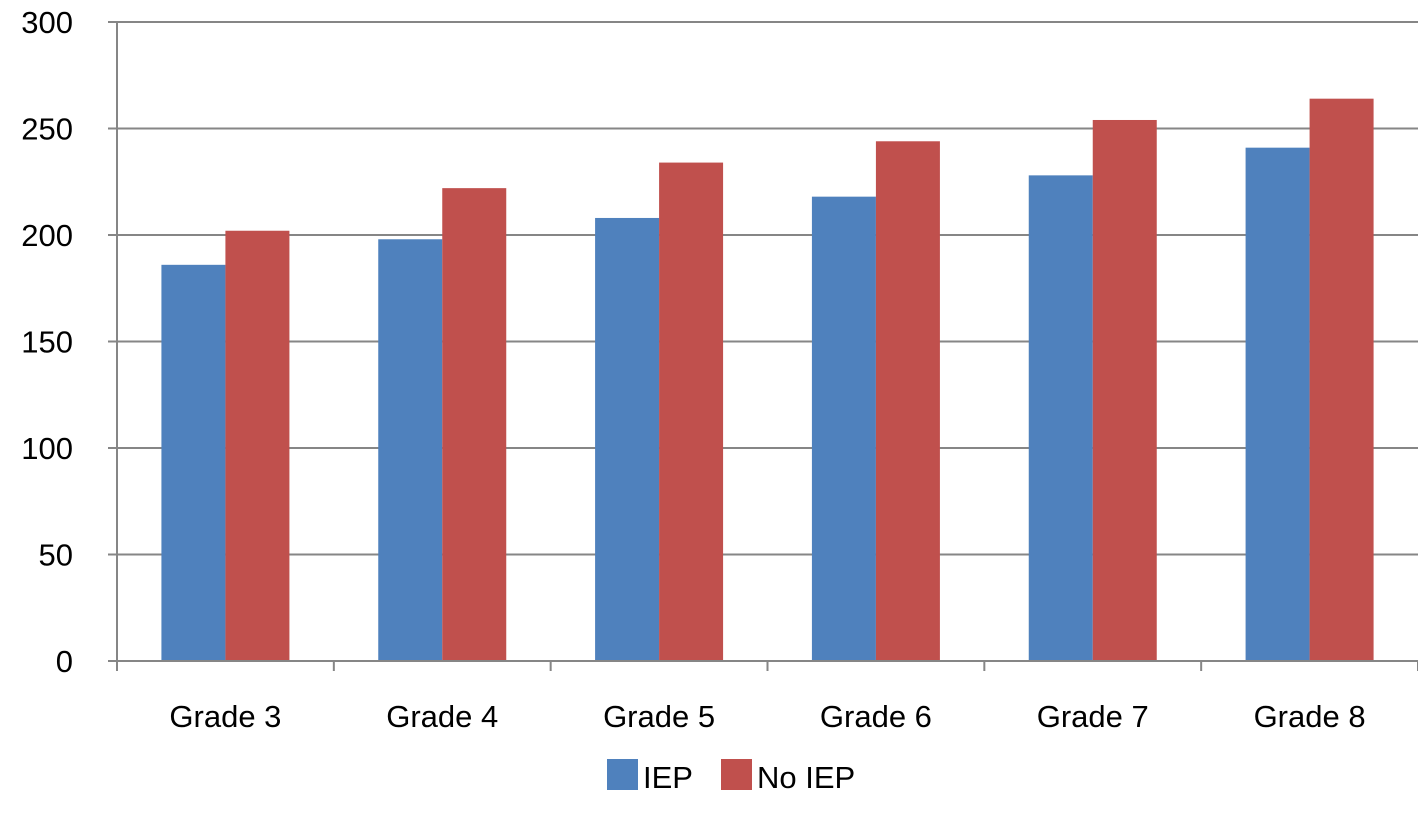 Image resolution: width=1418 pixels, height=823 pixels. What do you see at coordinates (622, 774) in the screenshot?
I see `legend-swatch-iep` at bounding box center [622, 774].